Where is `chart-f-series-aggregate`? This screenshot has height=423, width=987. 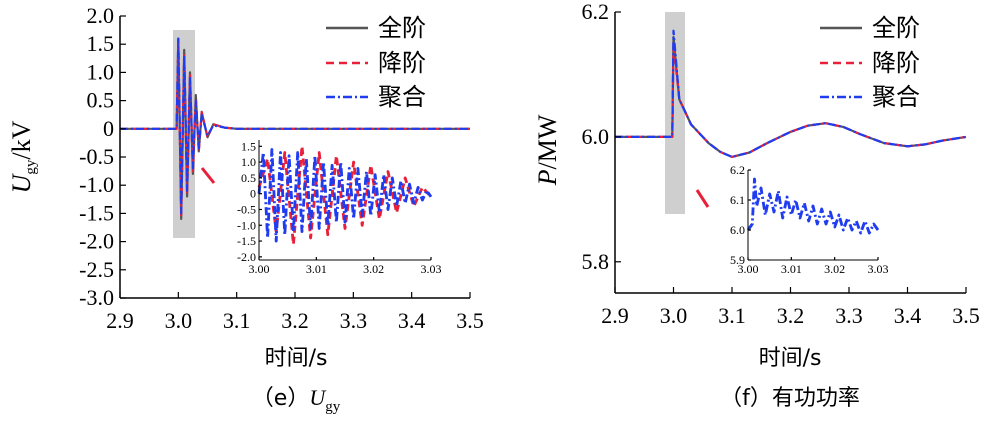
chart-f-series-aggregate is located at coordinates (791, 93).